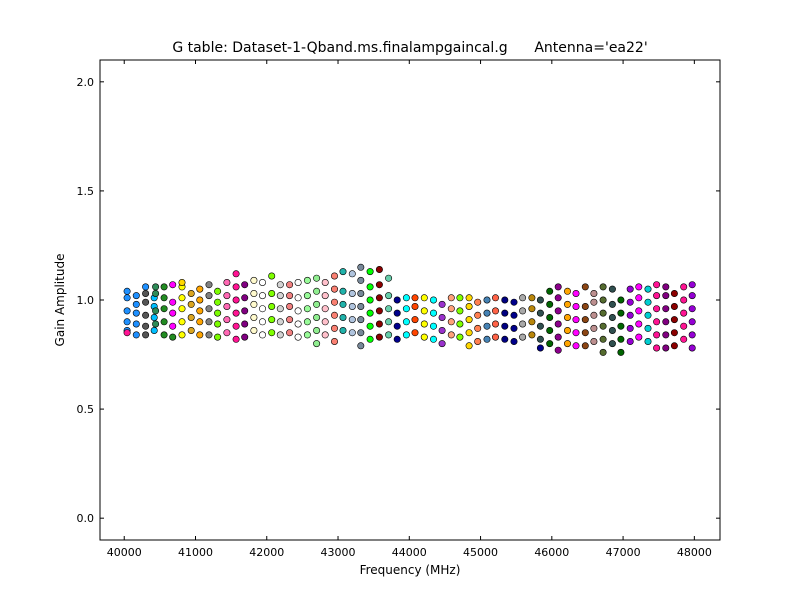  I want to click on y-tick-label: 0.5, so click(86, 409).